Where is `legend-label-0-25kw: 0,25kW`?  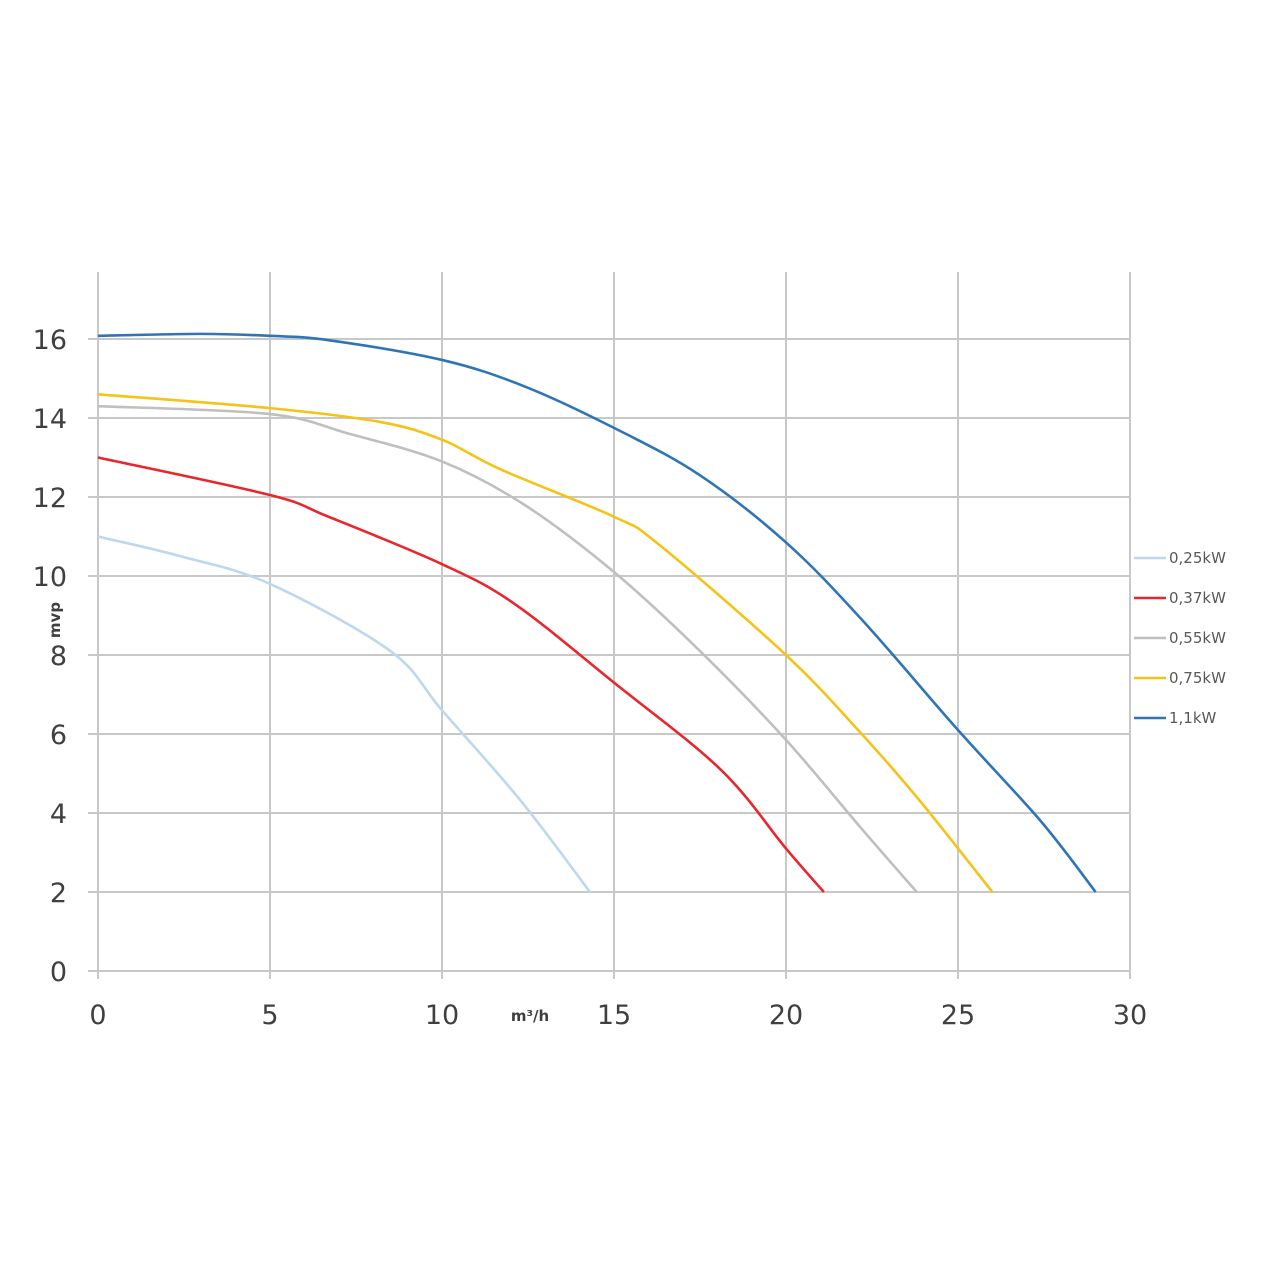 legend-label-0-25kw: 0,25kW is located at coordinates (1197, 558).